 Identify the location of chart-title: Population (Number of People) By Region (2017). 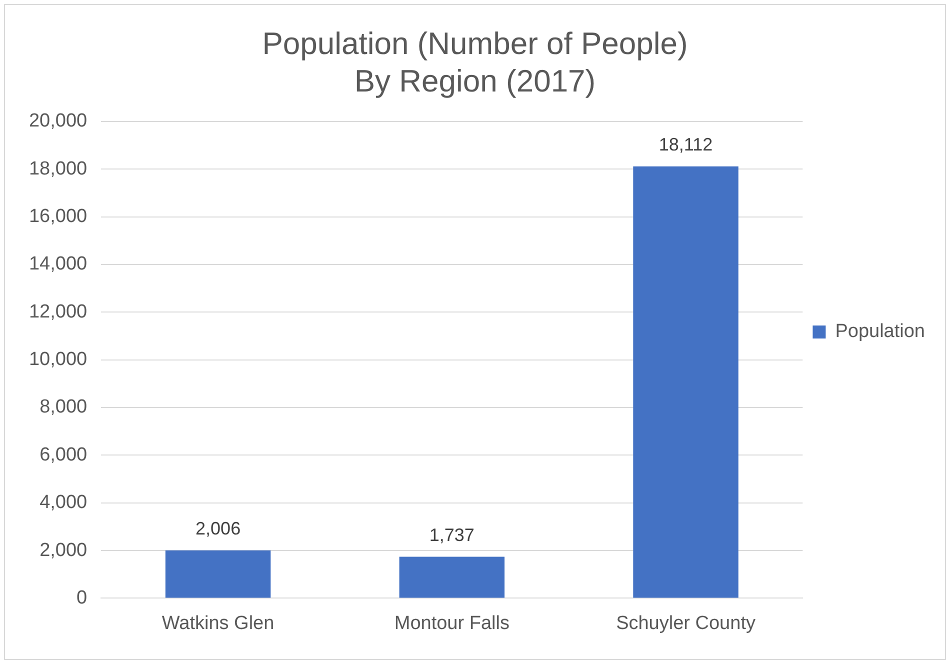
(475, 62).